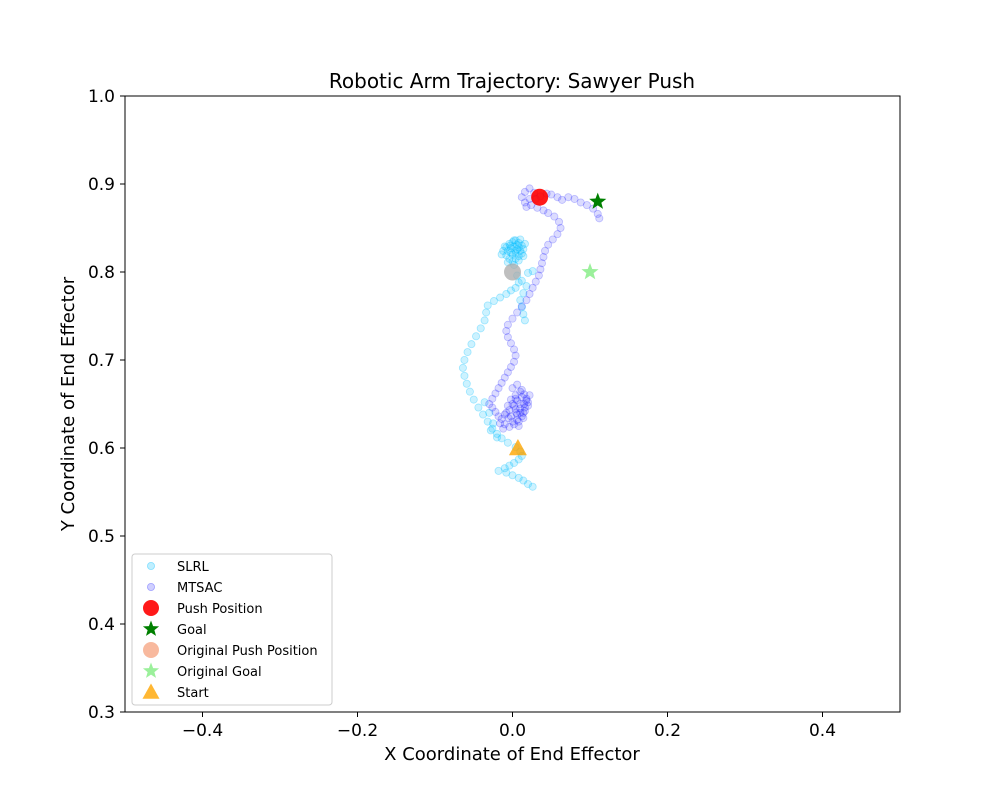 The width and height of the screenshot is (1000, 800). Describe the element at coordinates (544, 308) in the screenshot. I see `series-mtsac` at that location.